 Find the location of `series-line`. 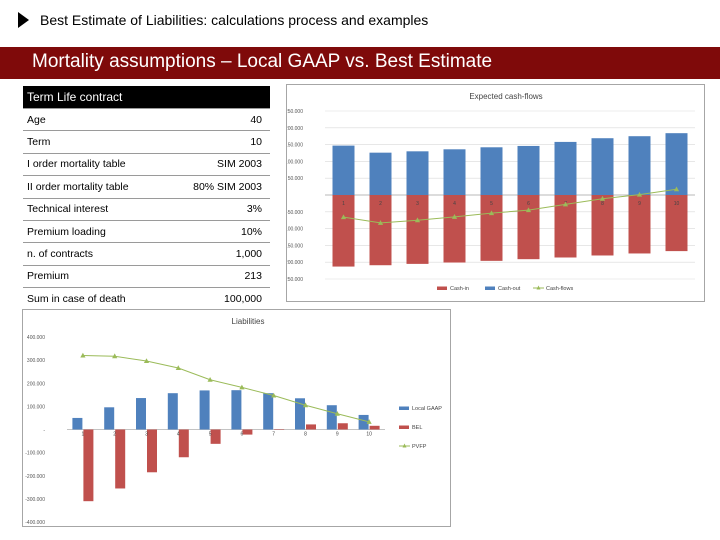

series-line is located at coordinates (226, 389).